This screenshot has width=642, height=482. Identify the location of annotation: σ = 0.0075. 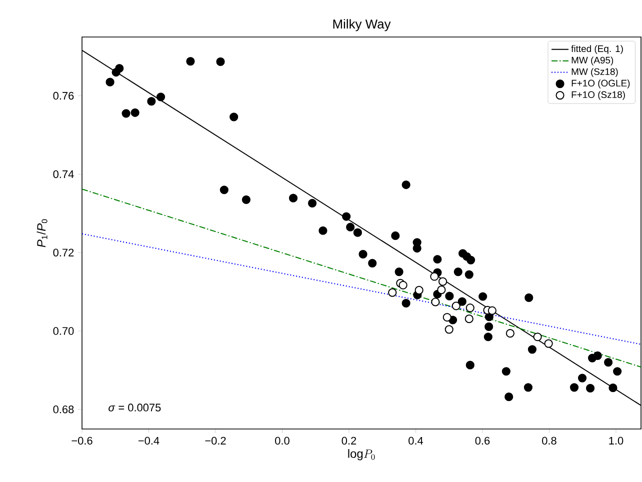
(134, 408).